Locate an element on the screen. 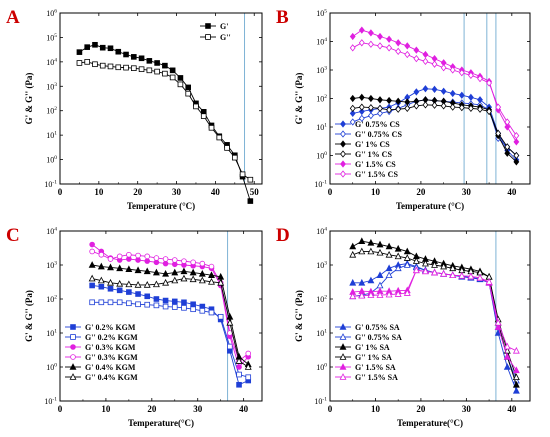  y-tick-label: 10¹ is located at coordinates (51, 136).